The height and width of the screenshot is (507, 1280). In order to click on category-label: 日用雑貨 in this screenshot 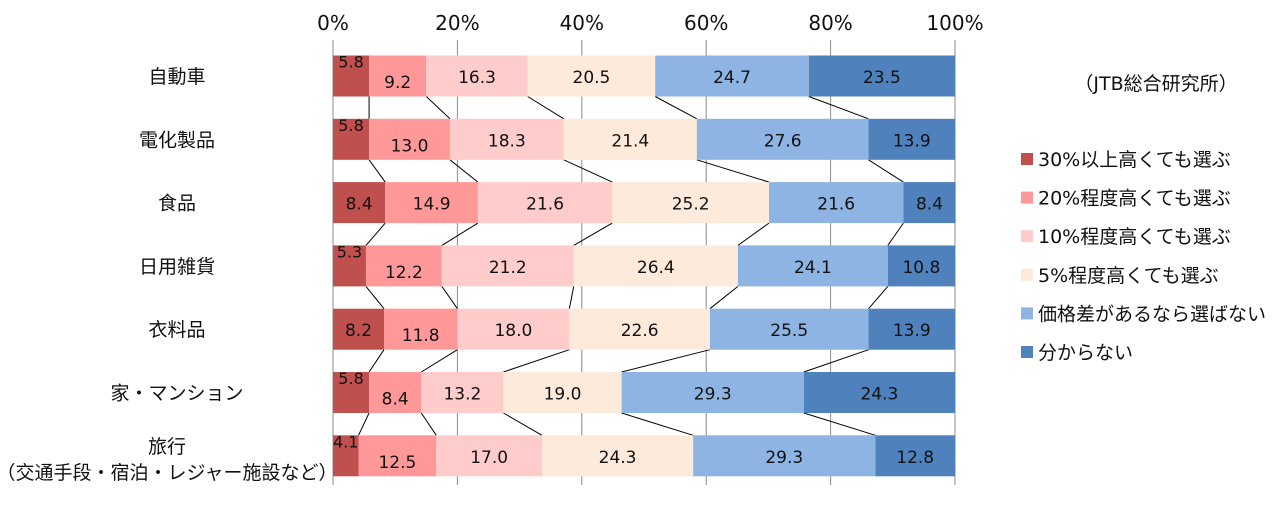, I will do `click(177, 267)`.